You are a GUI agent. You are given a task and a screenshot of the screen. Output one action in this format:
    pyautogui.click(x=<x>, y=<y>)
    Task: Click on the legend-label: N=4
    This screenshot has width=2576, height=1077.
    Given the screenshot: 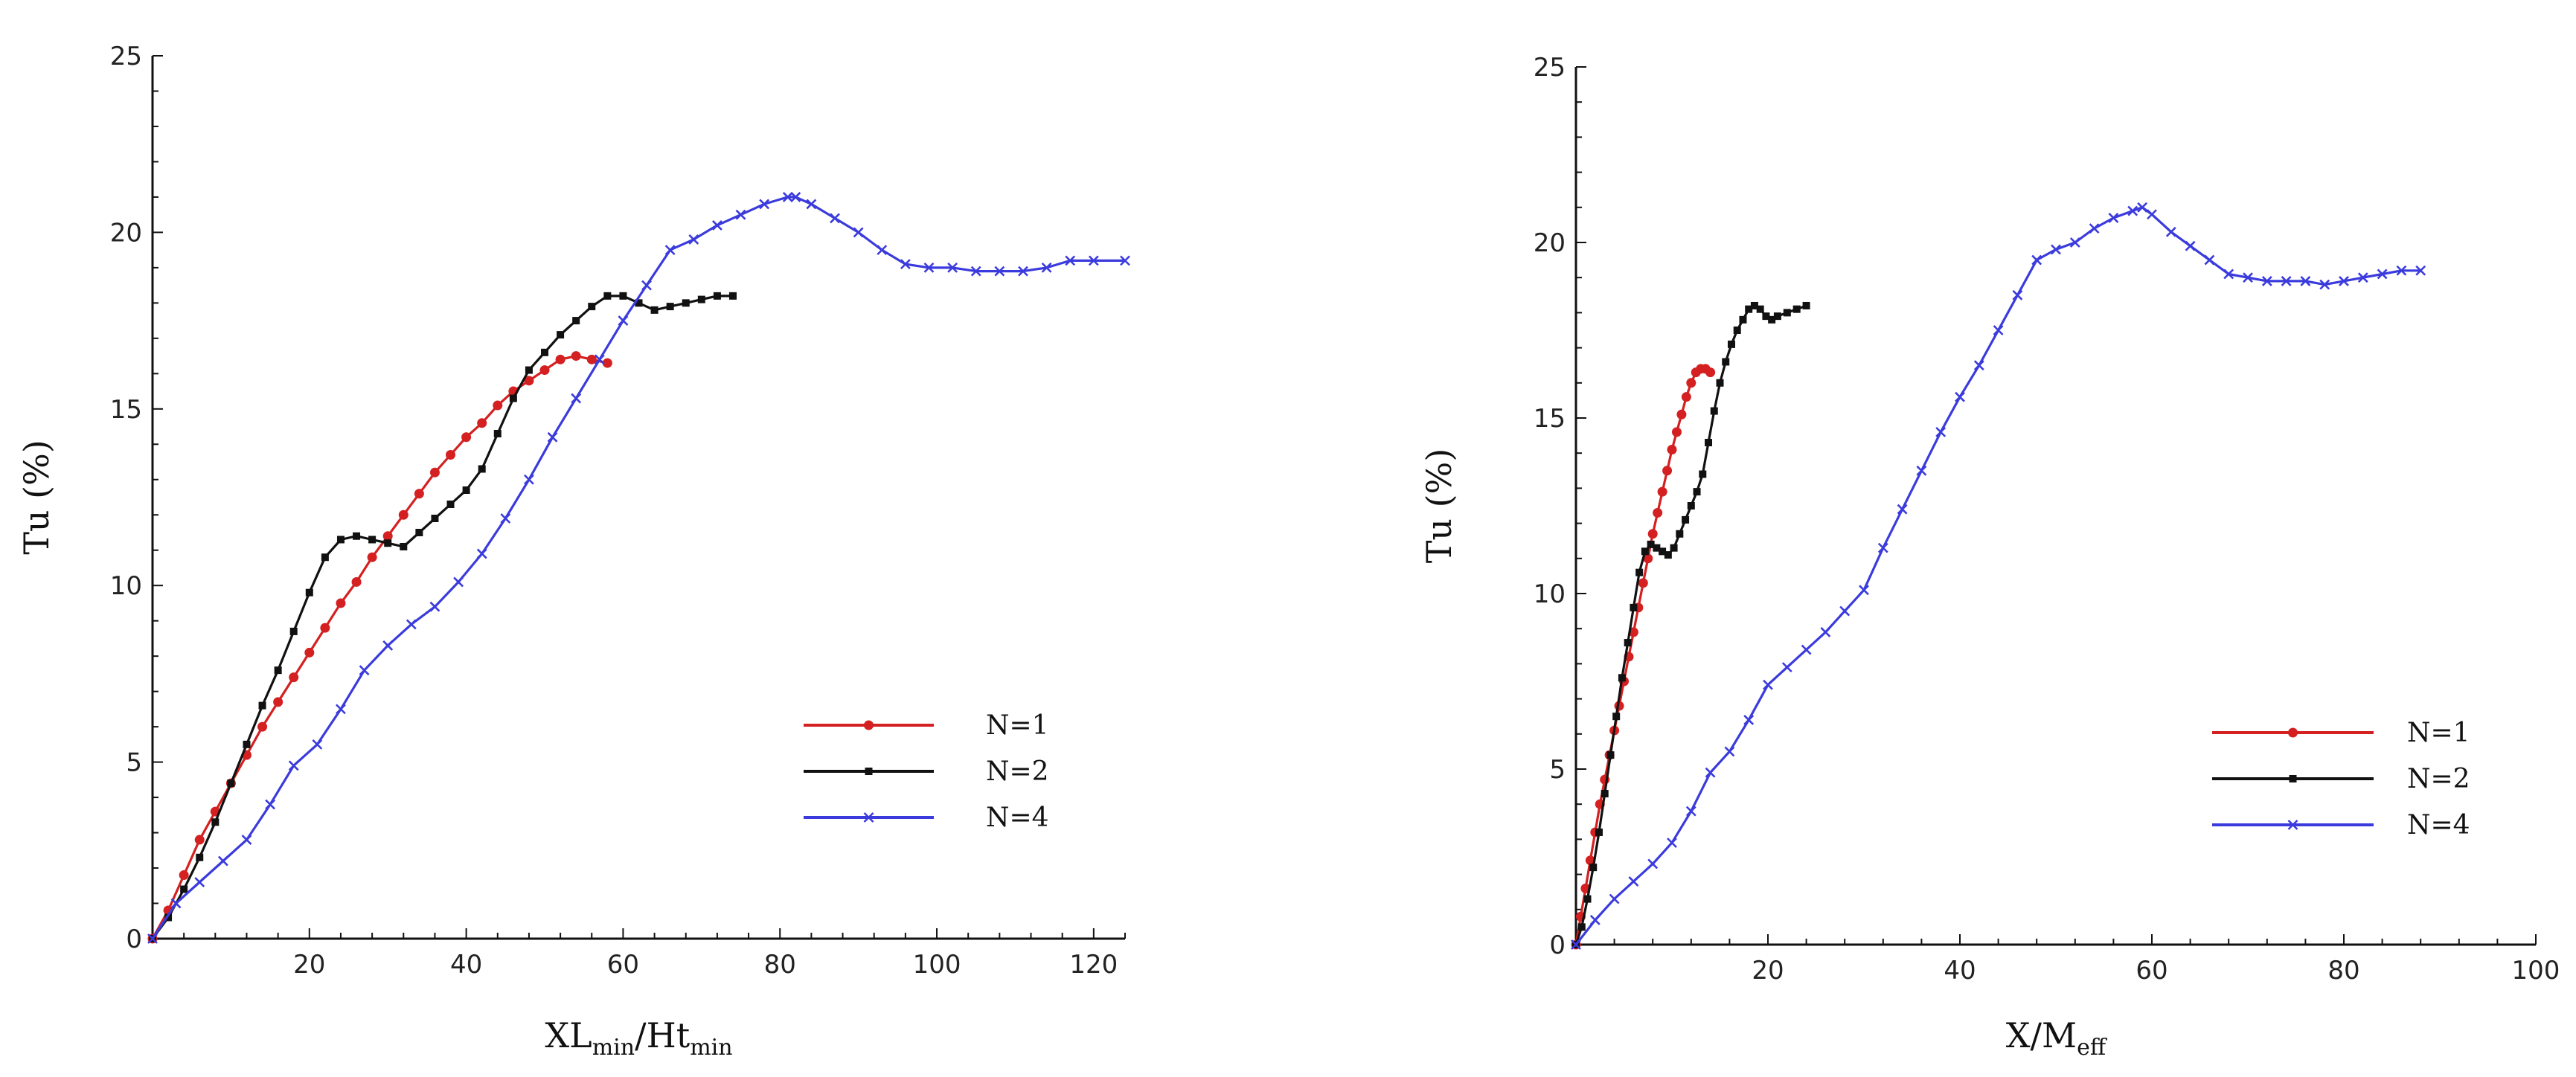 What is the action you would take?
    pyautogui.click(x=1017, y=818)
    